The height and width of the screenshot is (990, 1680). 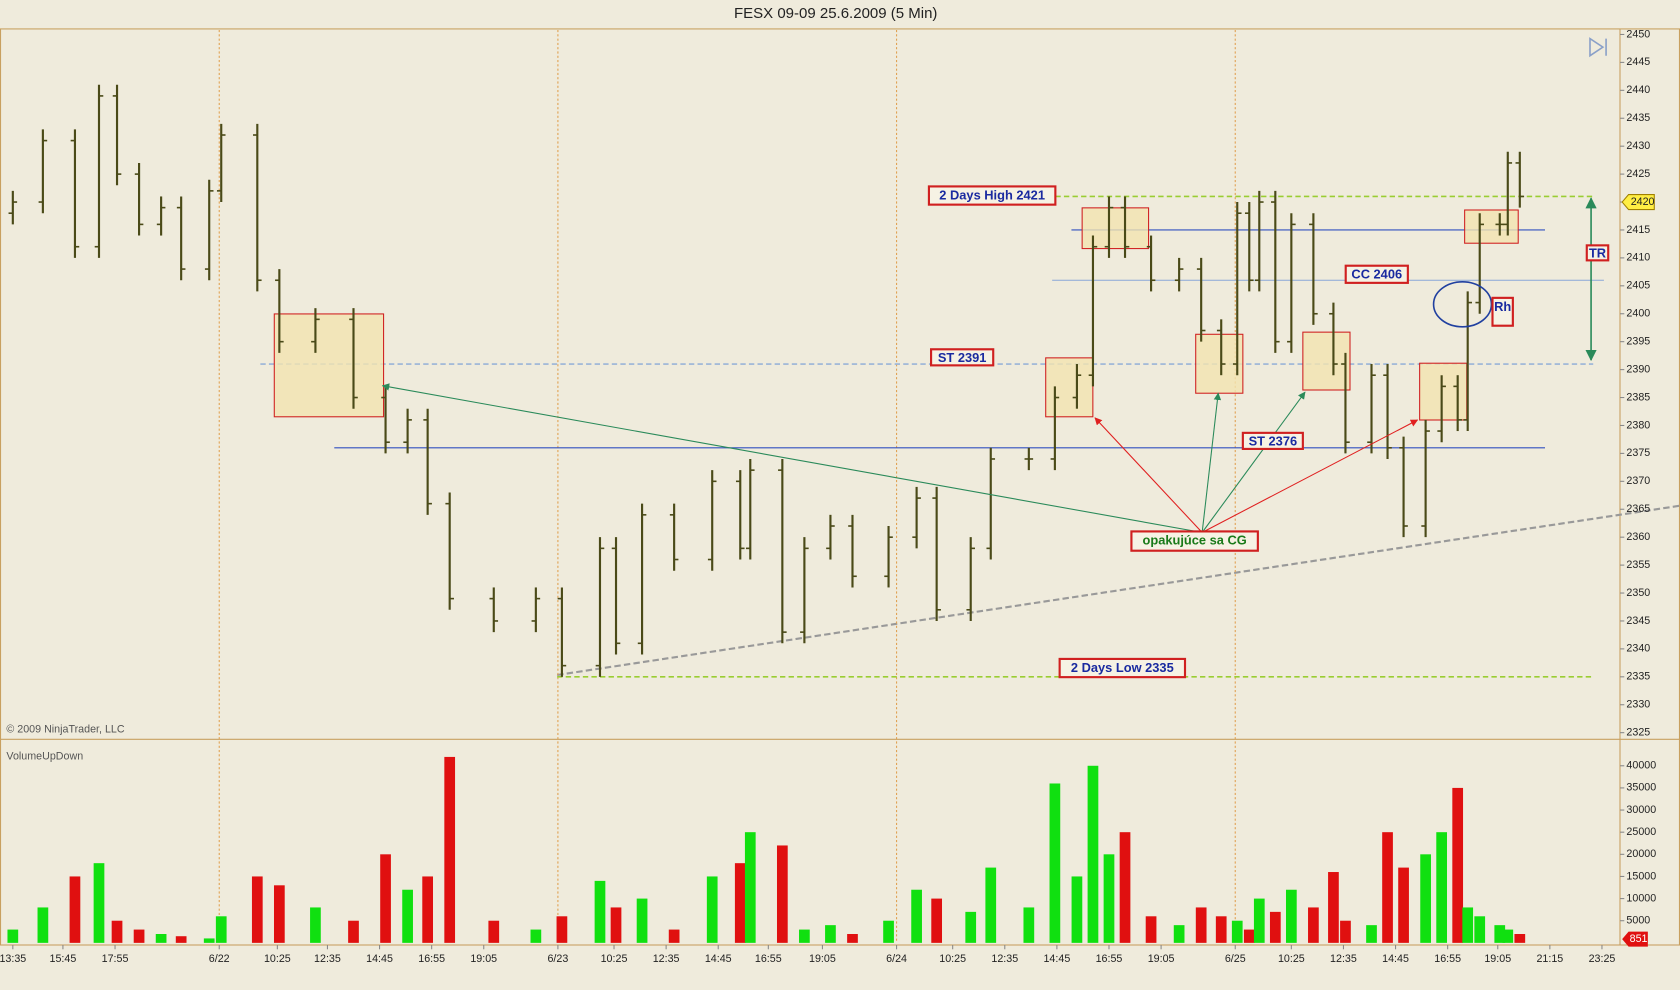 What do you see at coordinates (1122, 667) in the screenshot?
I see `annotation: 2 Days Low 2335` at bounding box center [1122, 667].